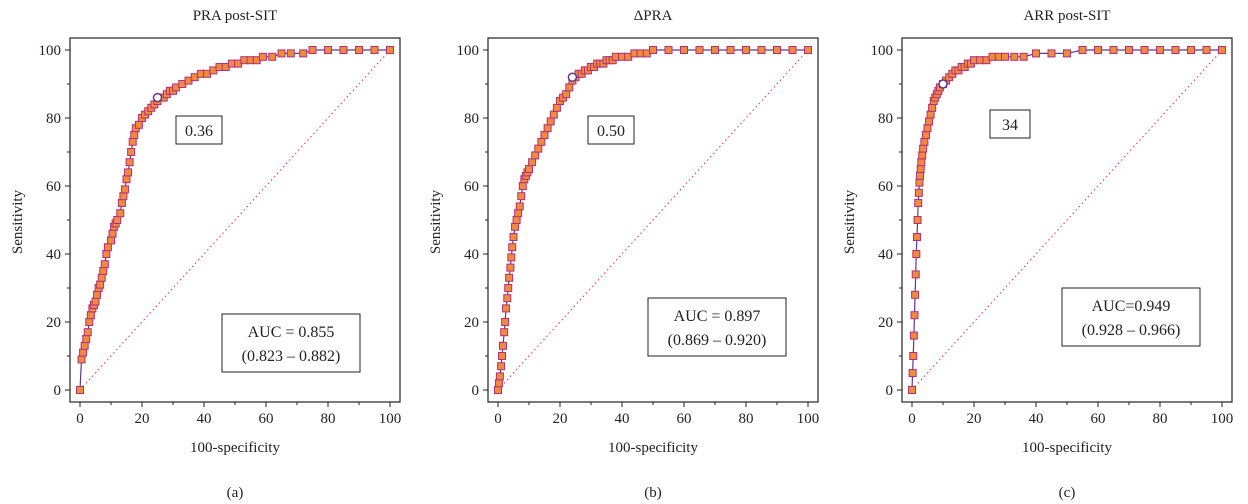 This screenshot has width=1248, height=504. I want to click on cut-label-box: 0.36, so click(199, 130).